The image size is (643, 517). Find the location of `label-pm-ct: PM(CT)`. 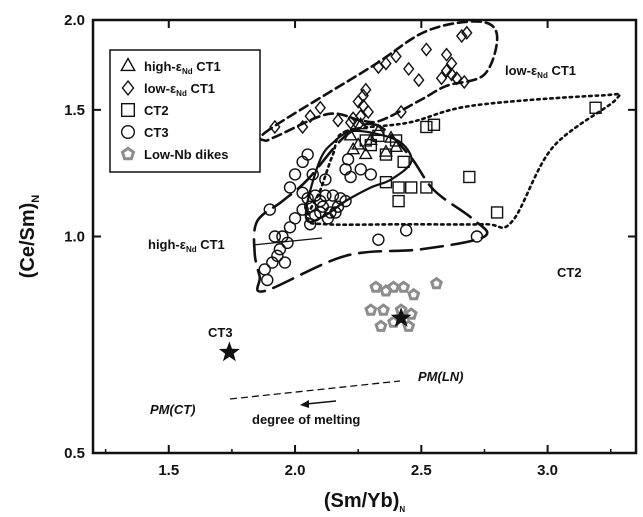

label-pm-ct: PM(CT) is located at coordinates (173, 409).